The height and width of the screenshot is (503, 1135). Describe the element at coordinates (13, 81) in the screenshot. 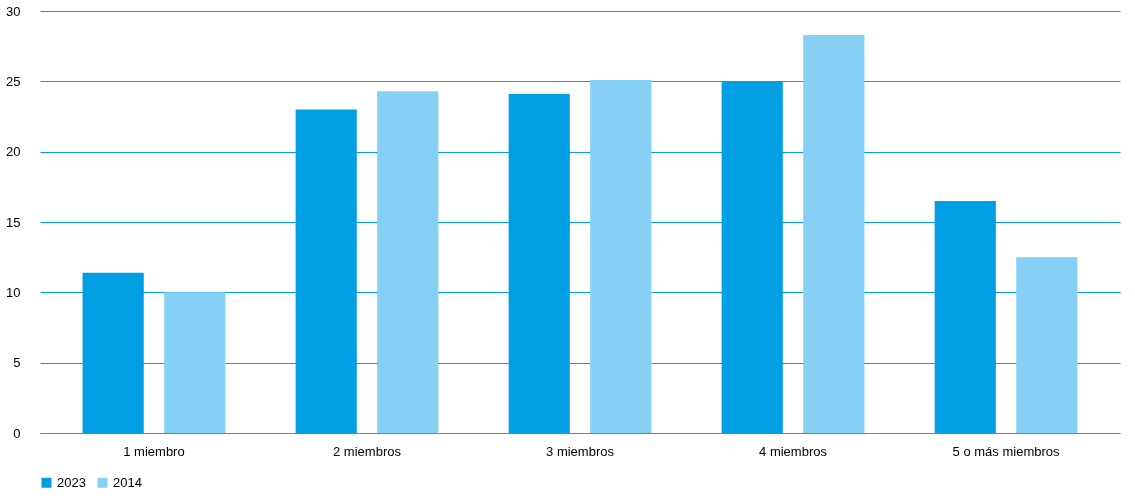

I see `y-tick-label: 25` at that location.